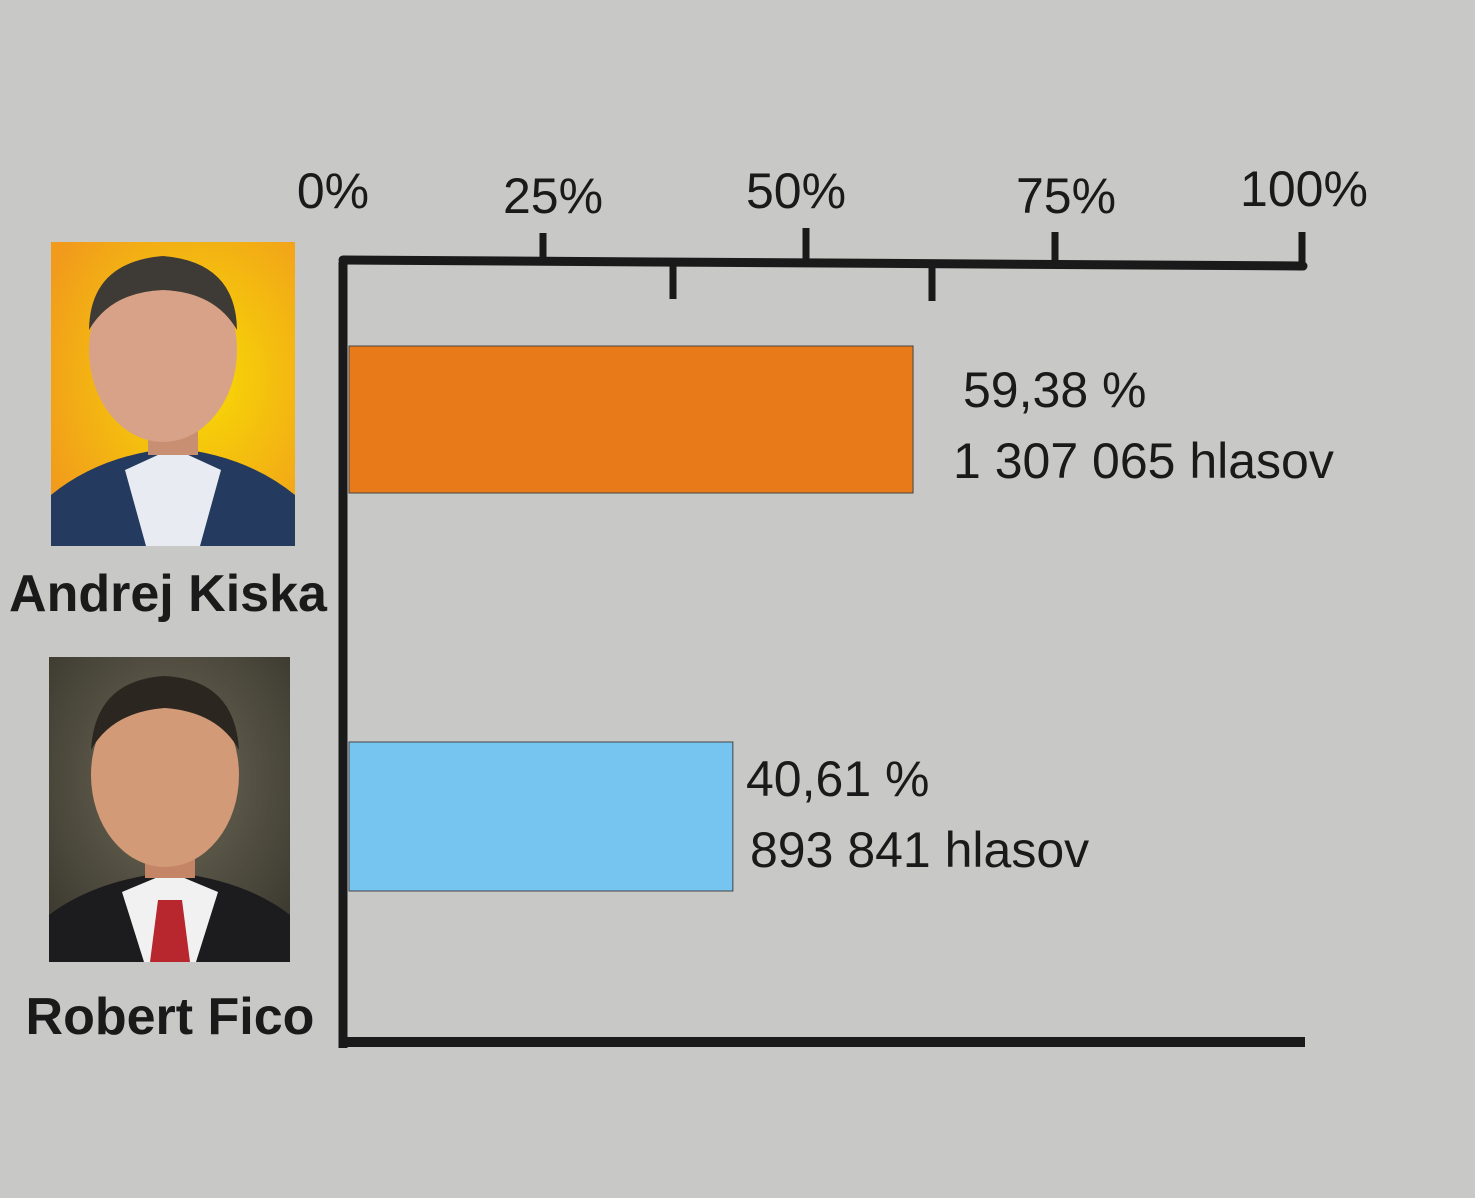  Describe the element at coordinates (1143, 461) in the screenshot. I see `vote-label-0: 1 307 065 hlasov` at that location.